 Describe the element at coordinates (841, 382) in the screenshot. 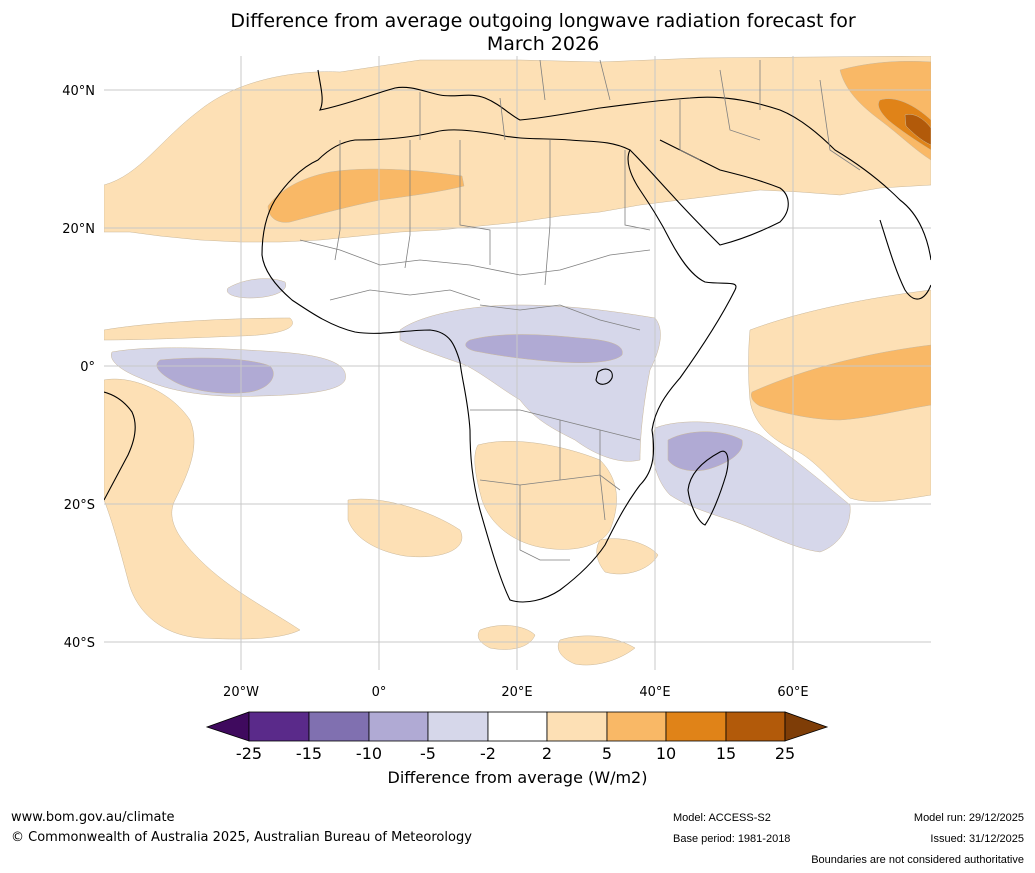

I see `anomaly-moderate-south-indian` at that location.